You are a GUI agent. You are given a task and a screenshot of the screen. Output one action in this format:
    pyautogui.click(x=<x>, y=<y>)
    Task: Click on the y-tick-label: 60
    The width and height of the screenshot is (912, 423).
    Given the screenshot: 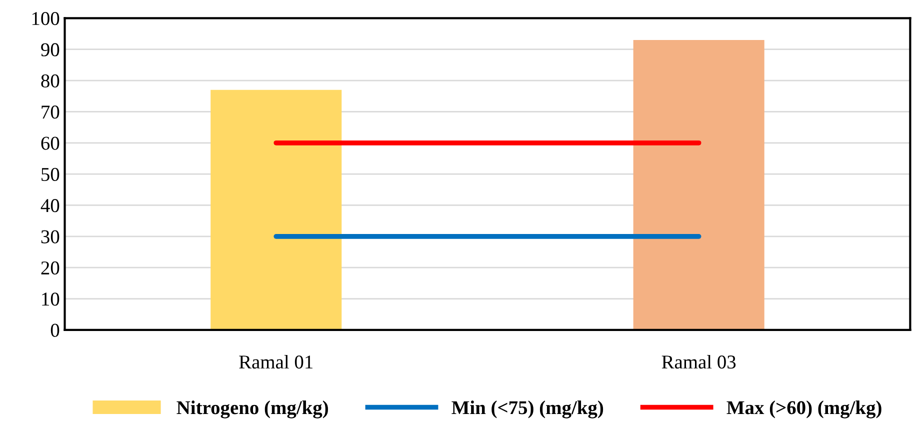 What is the action you would take?
    pyautogui.click(x=50, y=143)
    